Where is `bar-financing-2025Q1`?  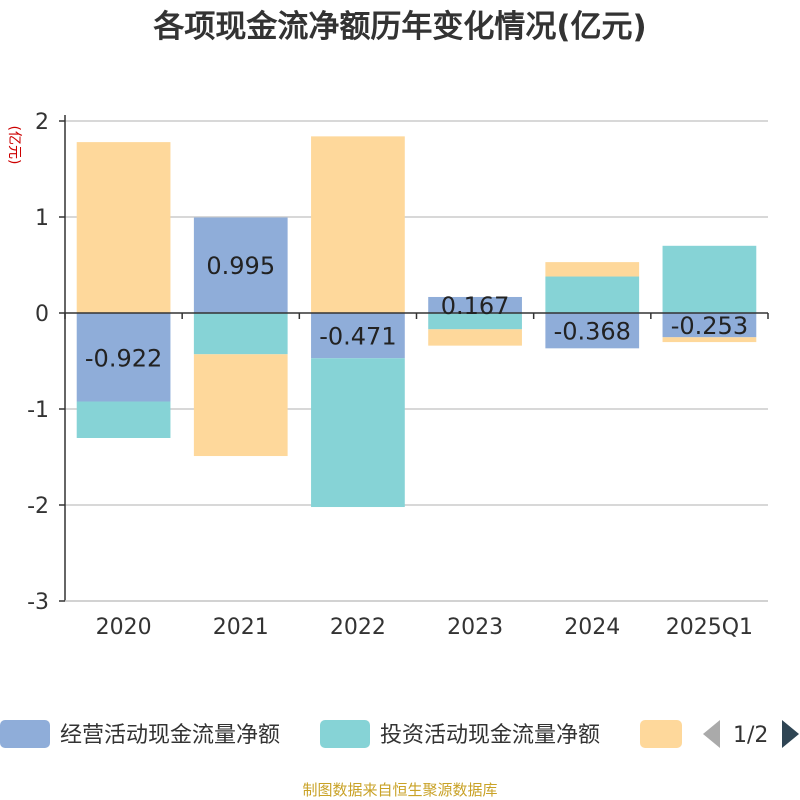 bar-financing-2025Q1 is located at coordinates (709, 340).